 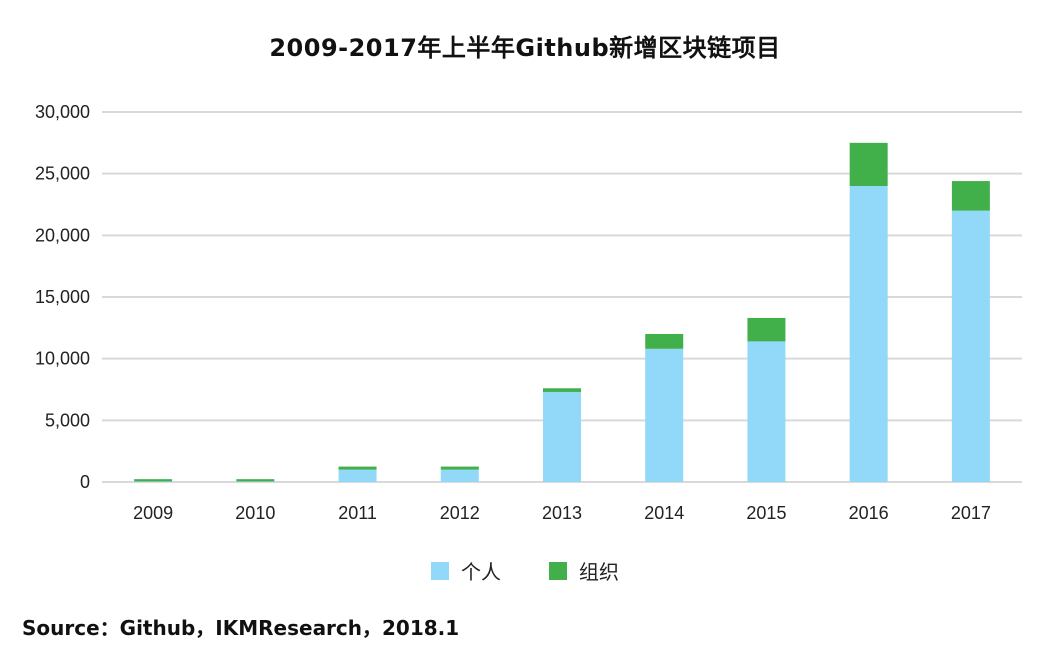 What do you see at coordinates (971, 513) in the screenshot?
I see `x-tick-label: 2017` at bounding box center [971, 513].